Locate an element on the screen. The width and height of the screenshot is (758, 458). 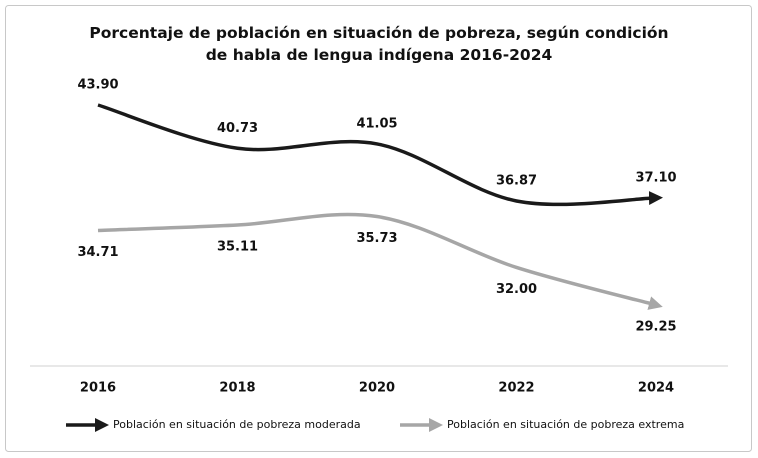
data-label: 40.73 is located at coordinates (237, 128).